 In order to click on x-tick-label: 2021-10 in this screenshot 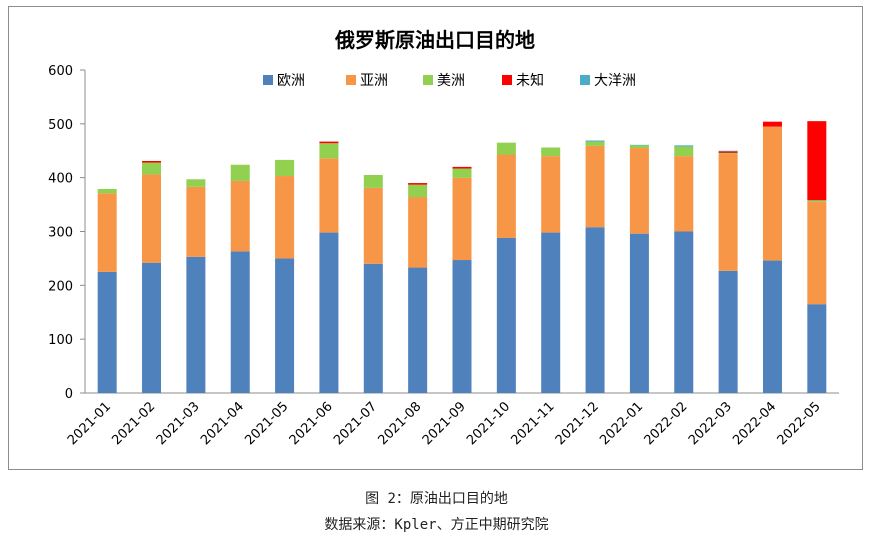, I will do `click(488, 423)`.